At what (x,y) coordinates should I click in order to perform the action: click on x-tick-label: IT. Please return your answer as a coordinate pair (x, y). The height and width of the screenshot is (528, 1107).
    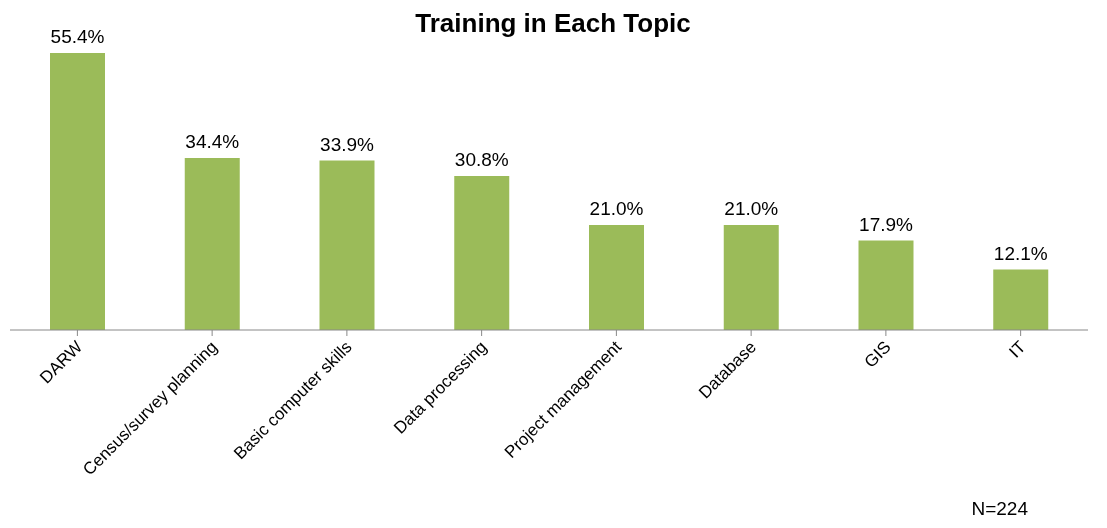
    Looking at the image, I should click on (1017, 349).